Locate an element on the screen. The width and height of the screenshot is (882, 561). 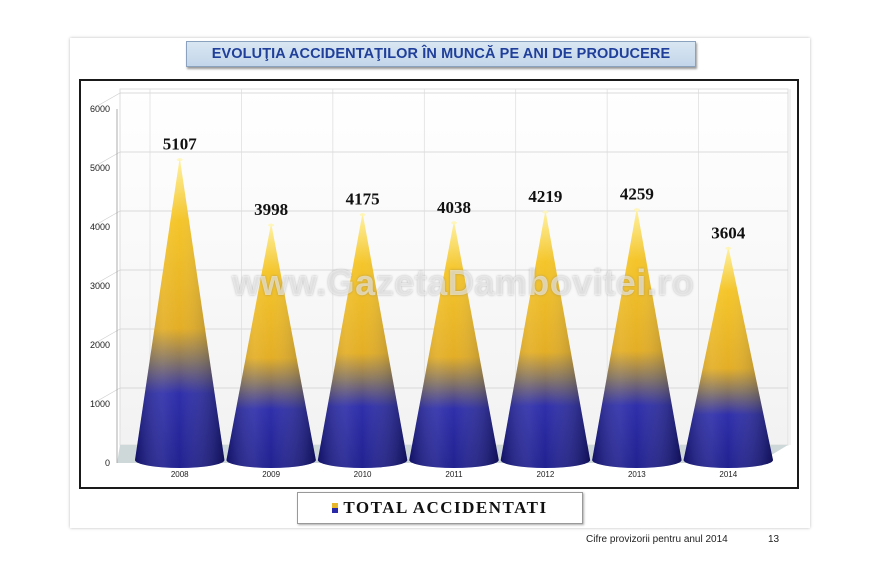
x-tick-label: 2010 is located at coordinates (363, 474).